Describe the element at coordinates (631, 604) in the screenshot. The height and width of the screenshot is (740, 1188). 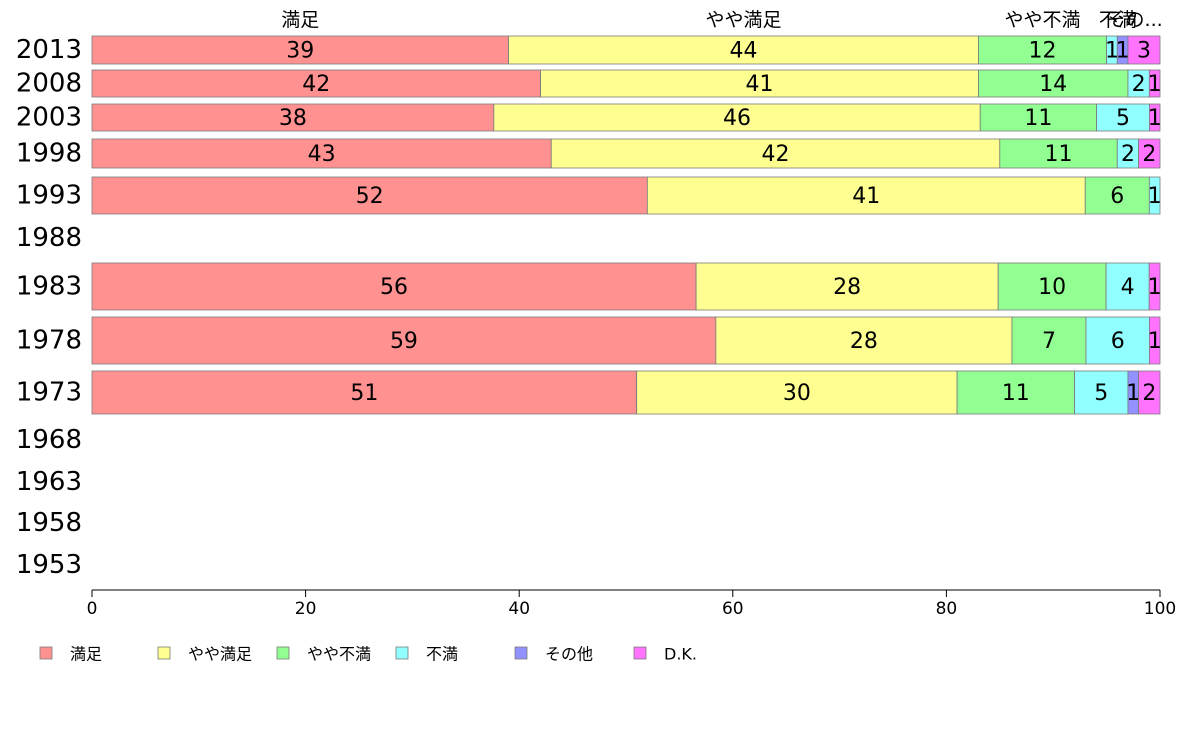
I see `x-axis: 0 20 40 60 80 100` at that location.